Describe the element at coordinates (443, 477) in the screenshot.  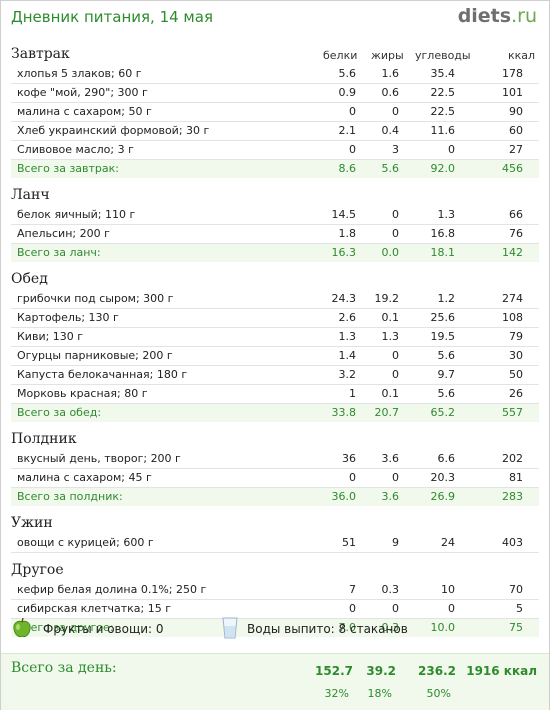
I see `carbs-value: 20.3` at that location.